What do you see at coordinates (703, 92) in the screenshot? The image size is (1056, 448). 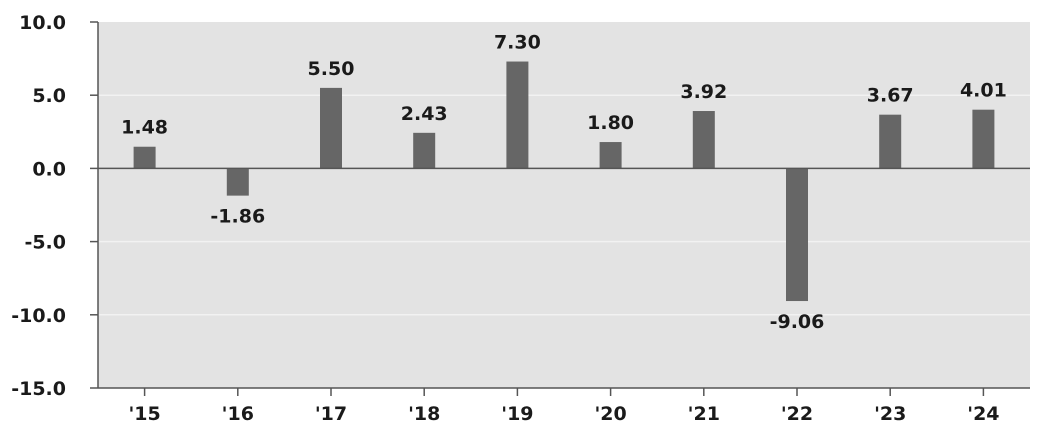 I see `data-label: 3.92` at bounding box center [703, 92].